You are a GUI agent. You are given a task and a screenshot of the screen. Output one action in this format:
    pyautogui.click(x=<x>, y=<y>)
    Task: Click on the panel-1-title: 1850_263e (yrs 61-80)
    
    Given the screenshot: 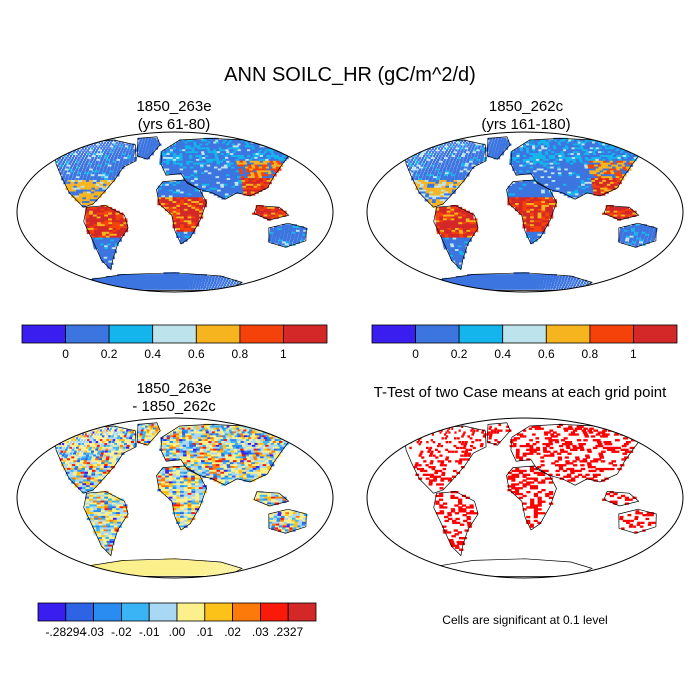 What is the action you would take?
    pyautogui.click(x=174, y=116)
    